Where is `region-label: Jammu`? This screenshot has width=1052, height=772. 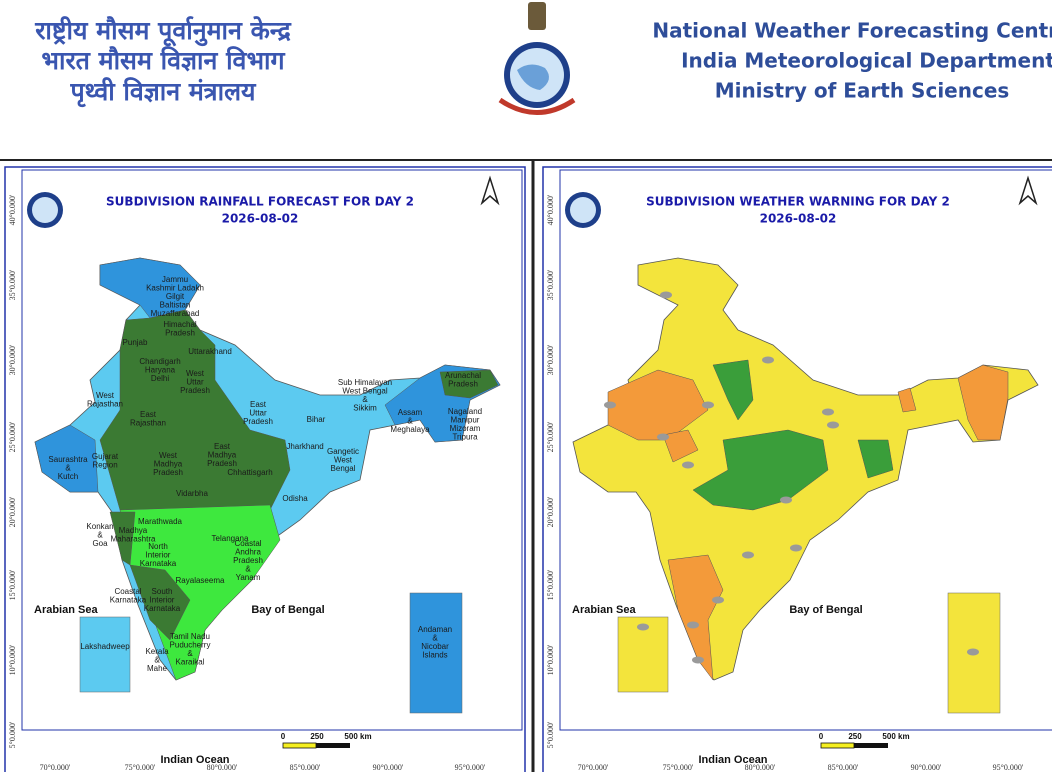
region-label: Jammu is located at coordinates (175, 279).